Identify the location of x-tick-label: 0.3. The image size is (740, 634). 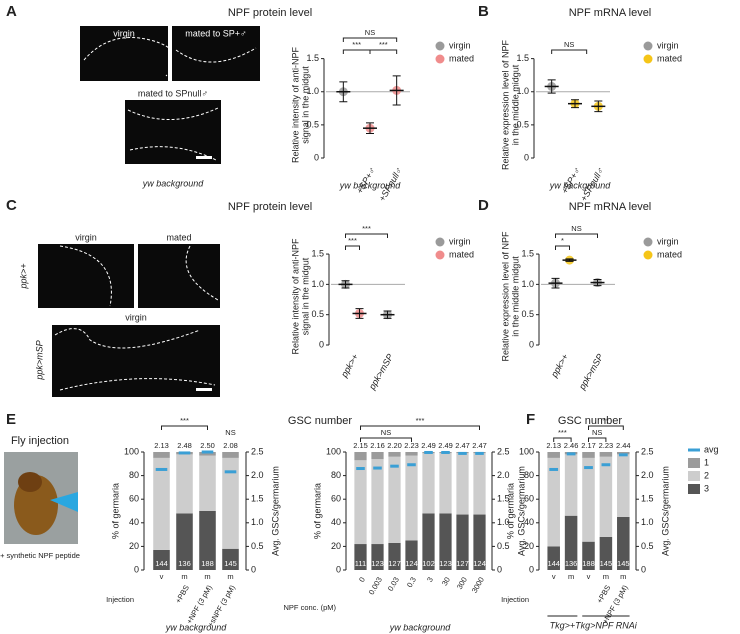
(411, 582).